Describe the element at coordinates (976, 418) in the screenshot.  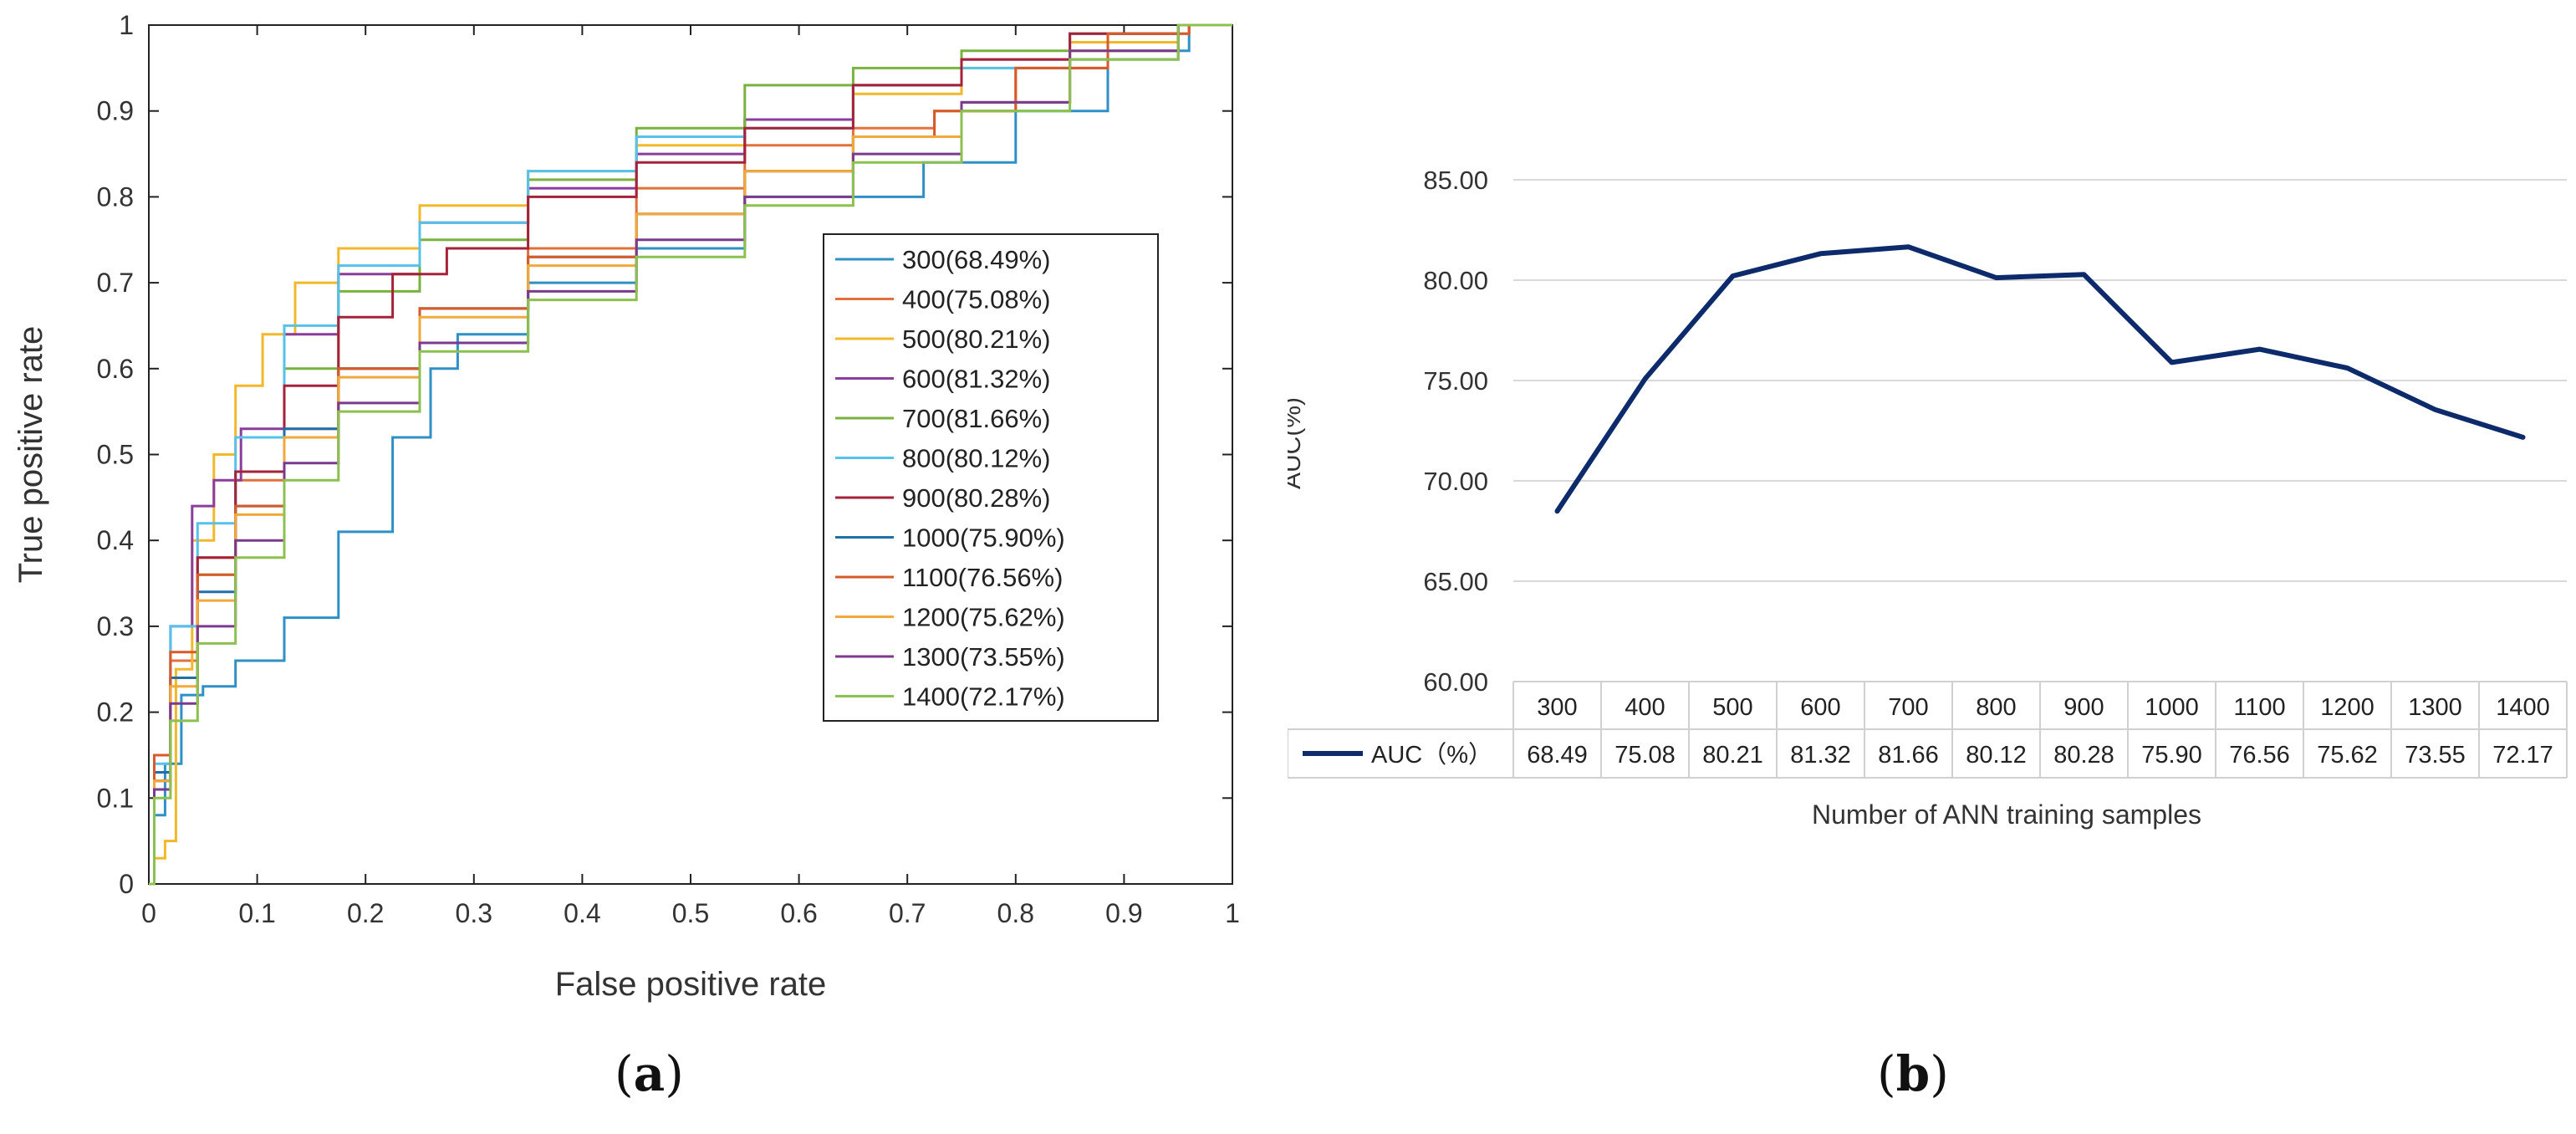
I see `roc-legend-label: 700(81.66%)` at that location.